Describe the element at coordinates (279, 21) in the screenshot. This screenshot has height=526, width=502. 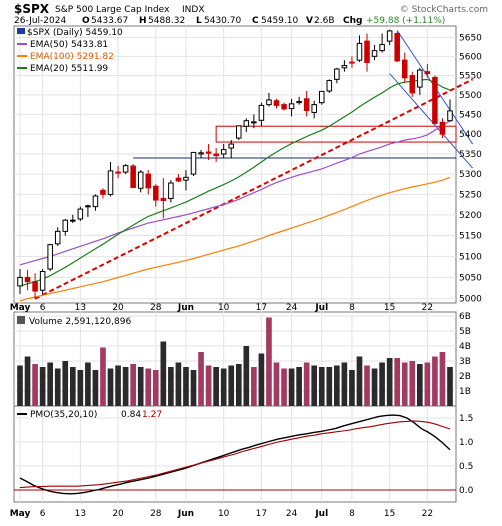
I see `close-value: 5459.10` at that location.